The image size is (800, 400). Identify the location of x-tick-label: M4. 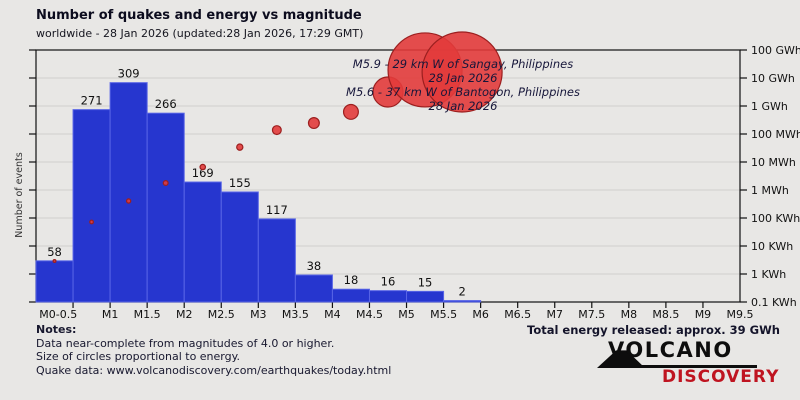
(332, 314).